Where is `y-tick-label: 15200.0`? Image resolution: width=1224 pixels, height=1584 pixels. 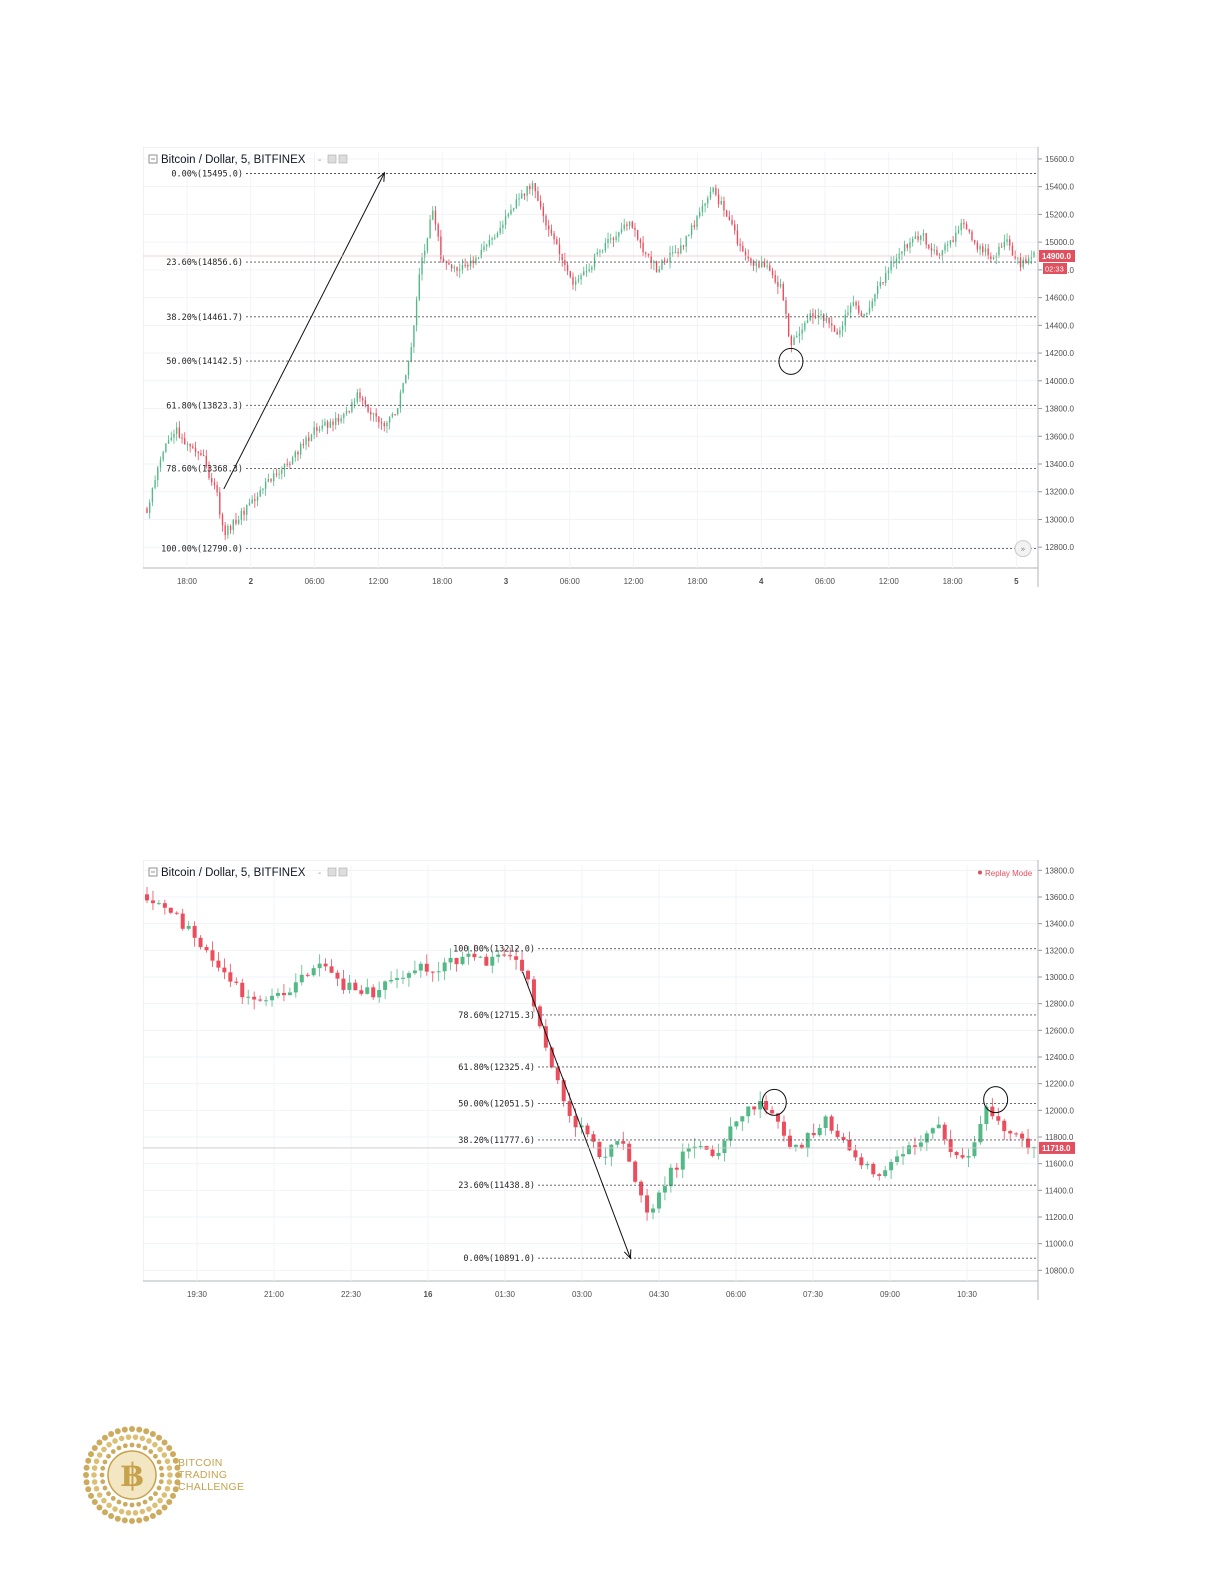
y-tick-label: 15200.0 is located at coordinates (1059, 214).